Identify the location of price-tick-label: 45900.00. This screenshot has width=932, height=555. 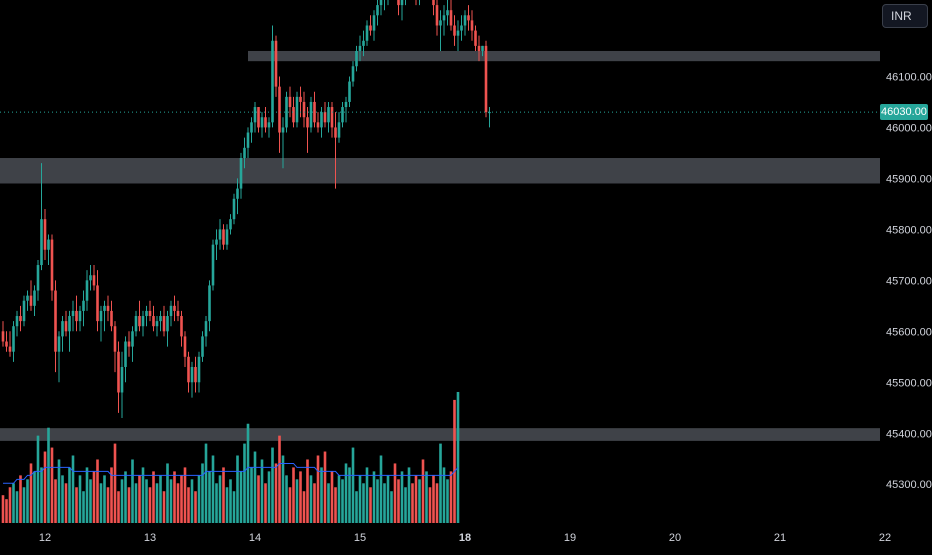
(909, 179).